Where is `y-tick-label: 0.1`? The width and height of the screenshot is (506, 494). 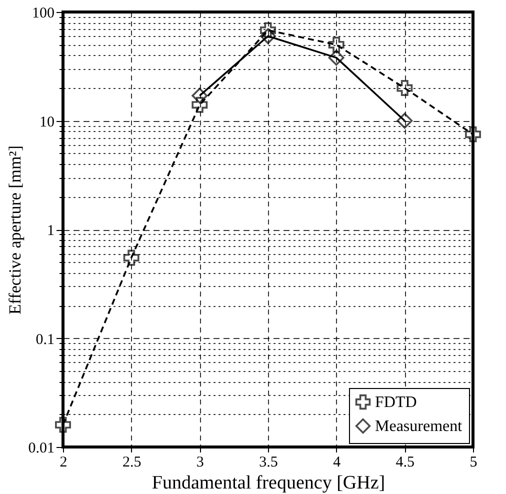
y-tick-label: 0.1 is located at coordinates (45, 340).